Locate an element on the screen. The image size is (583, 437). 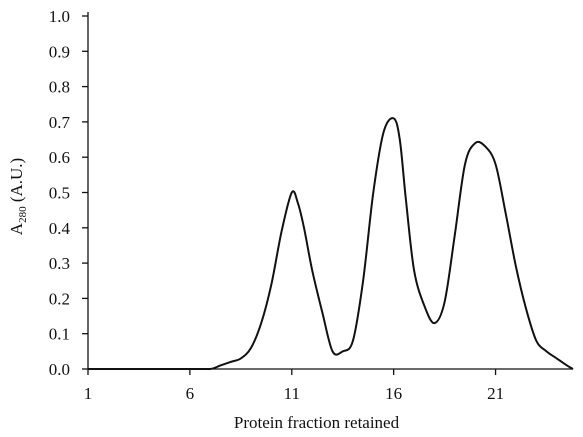
x-tick-label: 11 is located at coordinates (292, 393).